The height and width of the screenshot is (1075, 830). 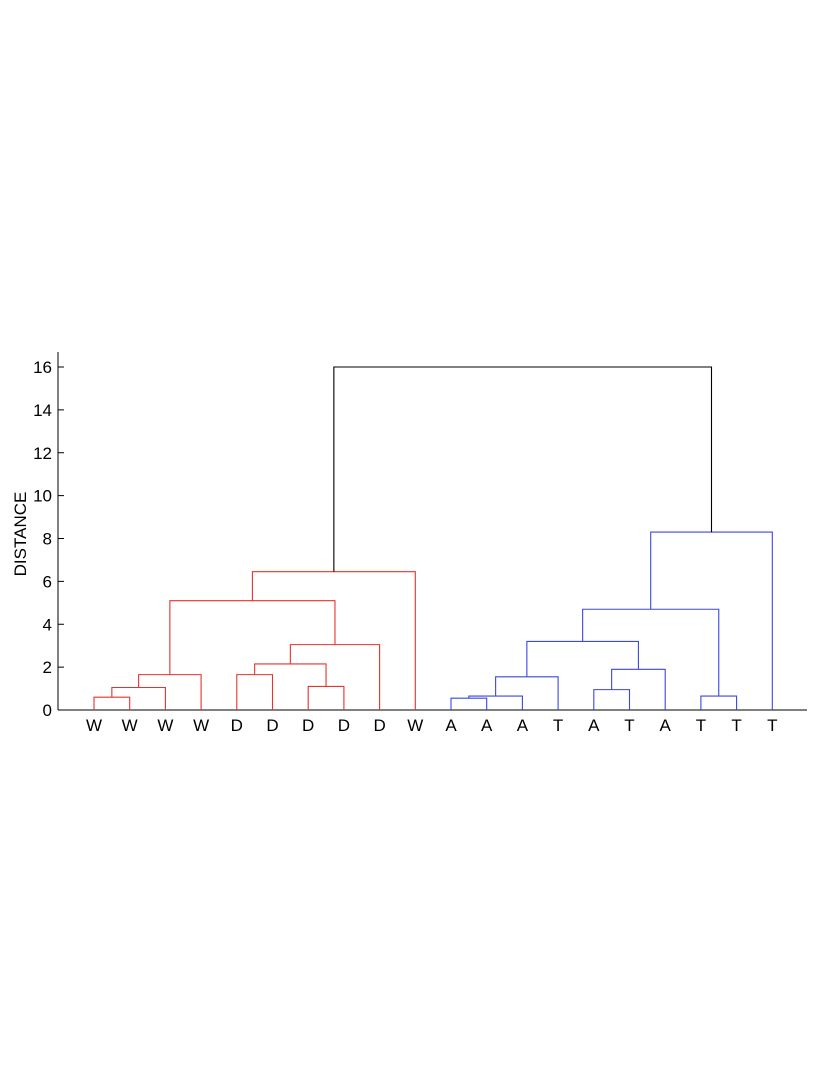 I want to click on y-tick-label: 10, so click(x=42, y=496).